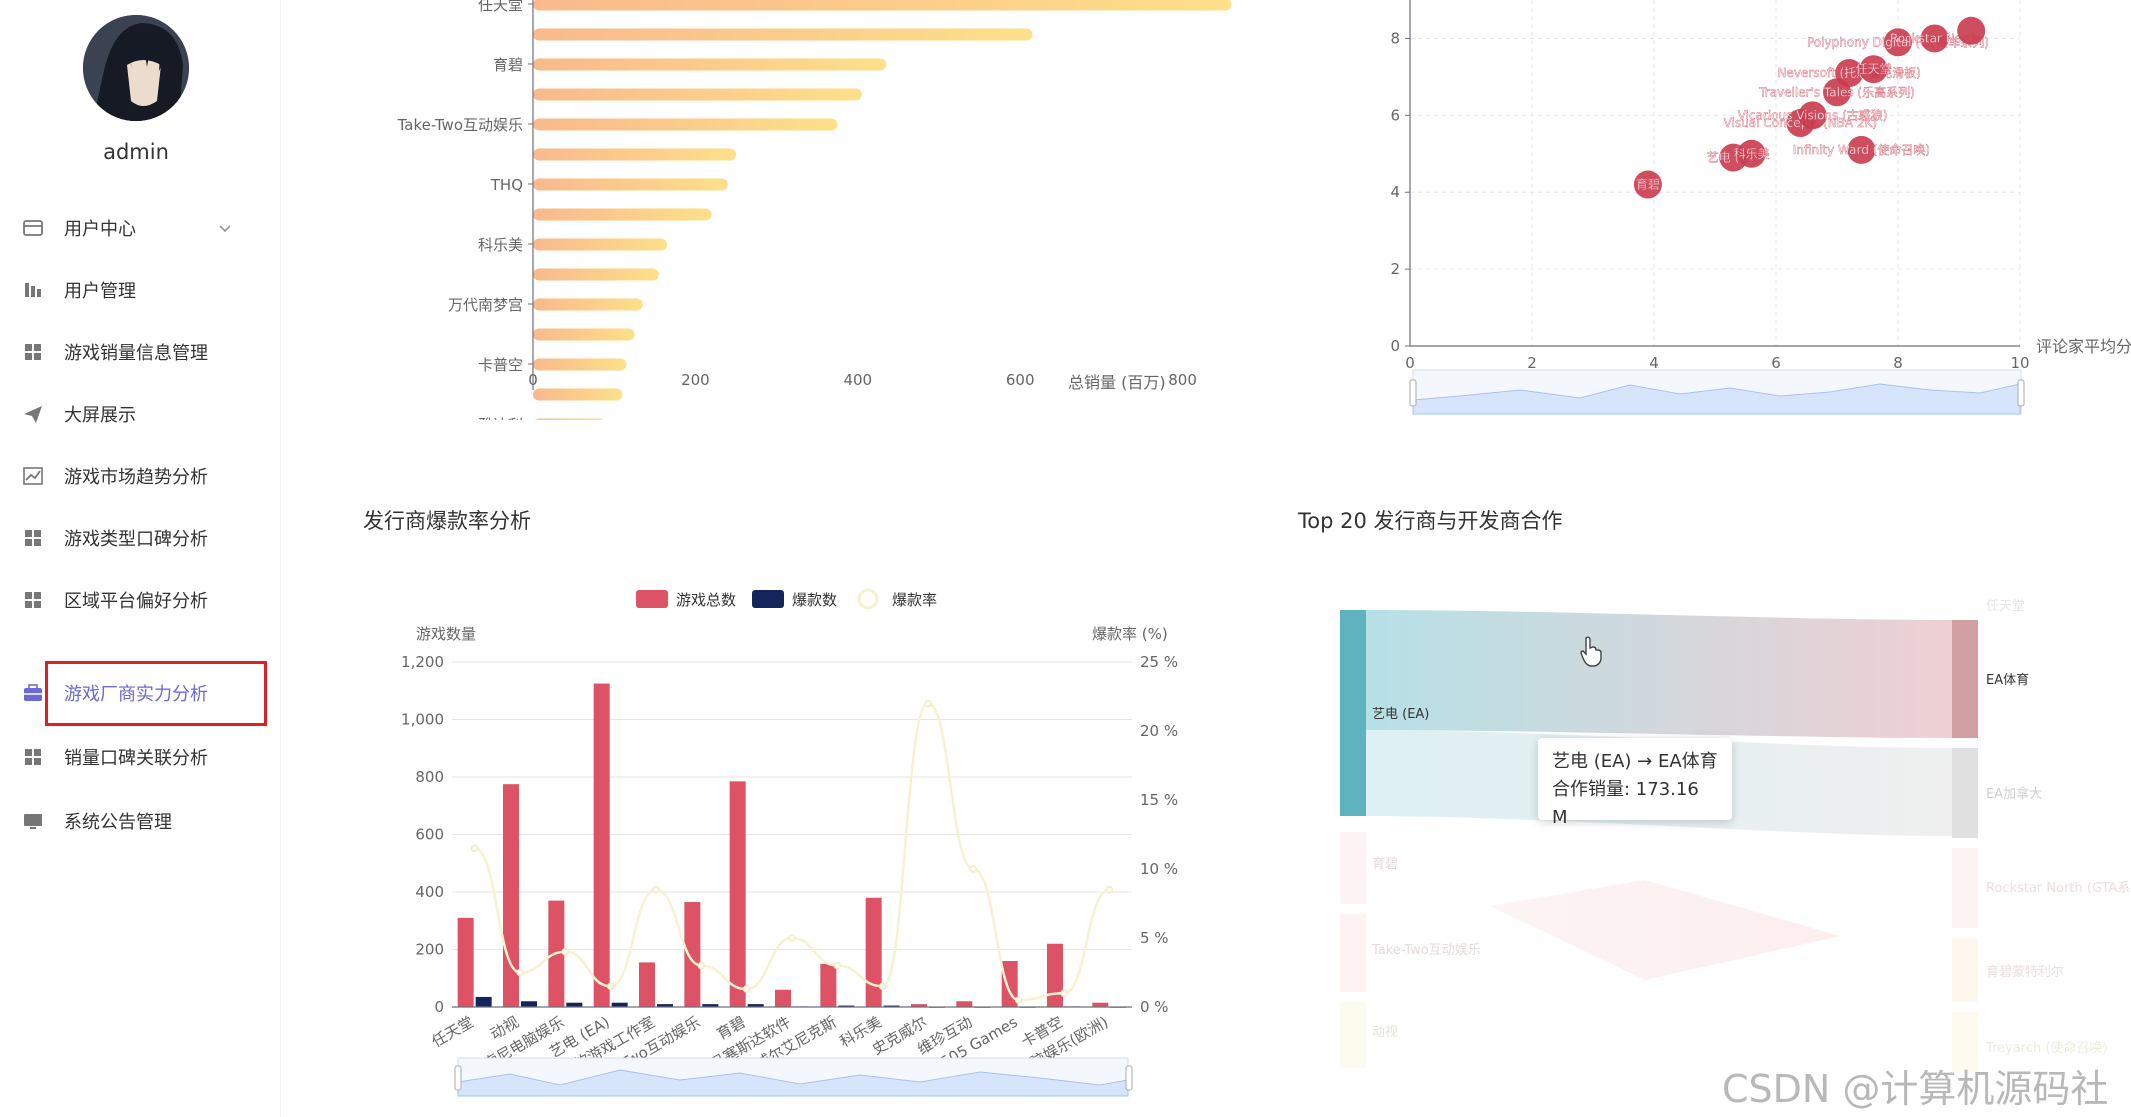  What do you see at coordinates (1965, 1042) in the screenshot?
I see `sankey-node-treyarch` at bounding box center [1965, 1042].